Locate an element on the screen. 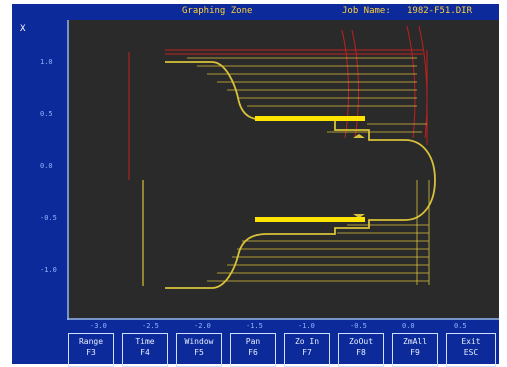 Image resolution: width=507 pixels, height=367 pixels. window-button: Window F5 is located at coordinates (199, 350).